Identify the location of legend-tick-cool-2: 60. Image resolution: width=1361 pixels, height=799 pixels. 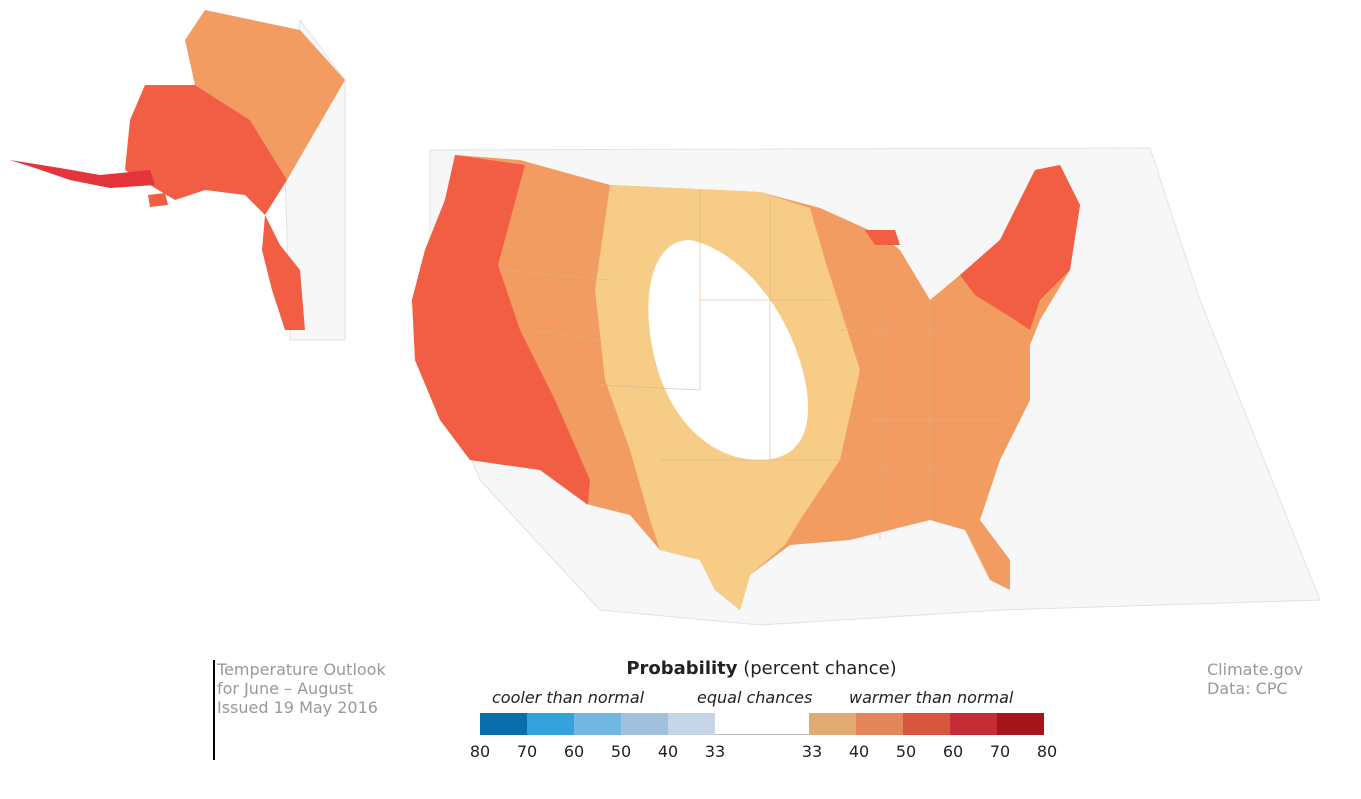
(574, 751).